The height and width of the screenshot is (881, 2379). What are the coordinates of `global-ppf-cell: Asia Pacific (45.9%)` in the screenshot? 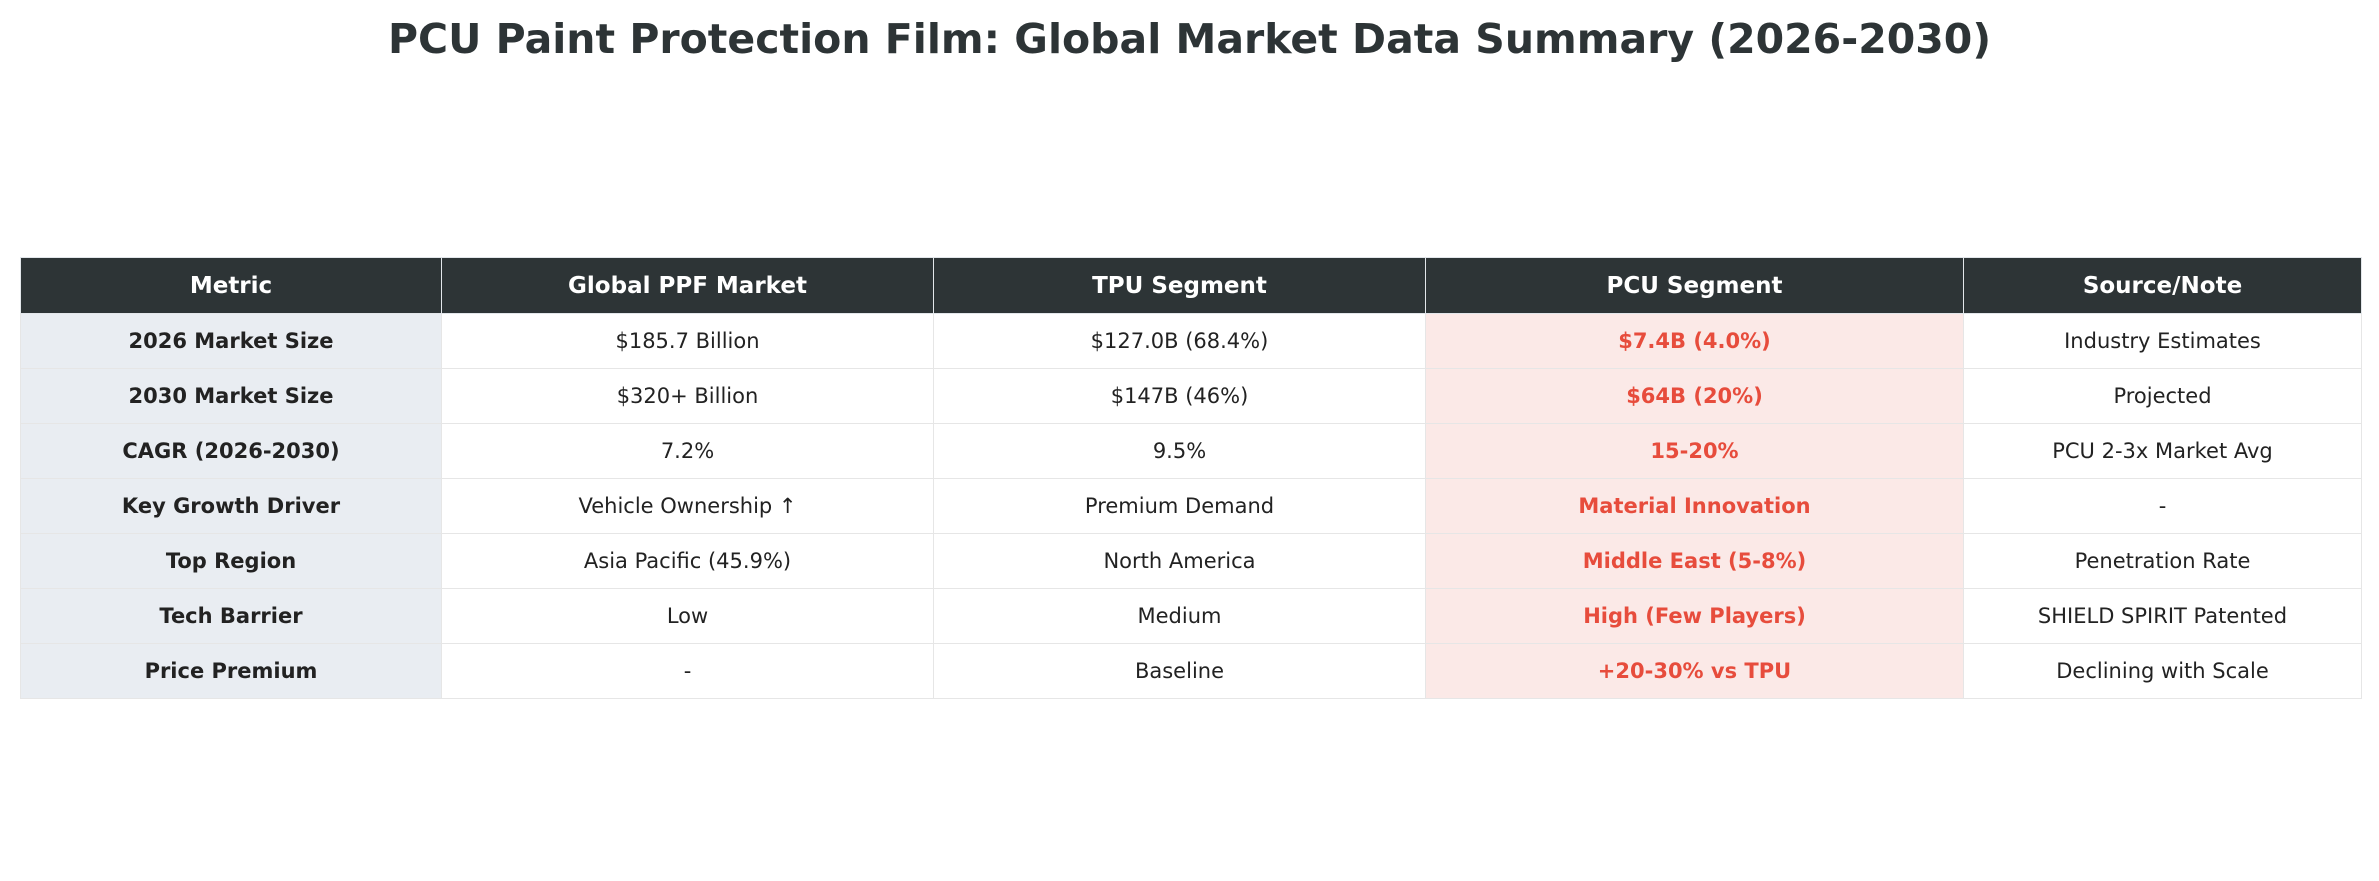 It's located at (687, 561).